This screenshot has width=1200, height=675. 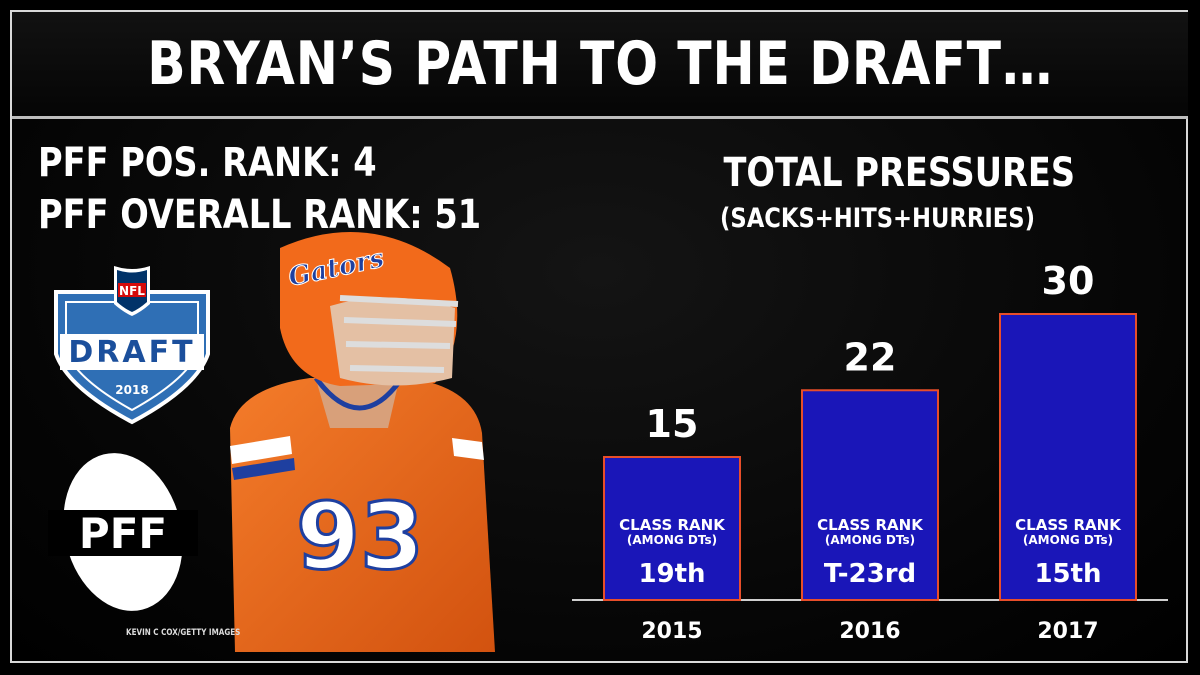 I want to click on jersey-number: 93, so click(x=360, y=536).